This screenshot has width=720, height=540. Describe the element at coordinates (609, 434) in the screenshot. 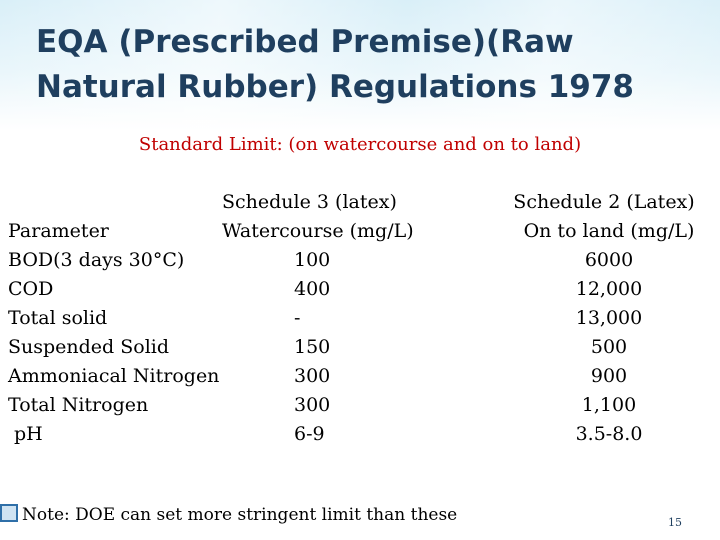

I see `schedule2-cell: 3.5-8.0` at that location.